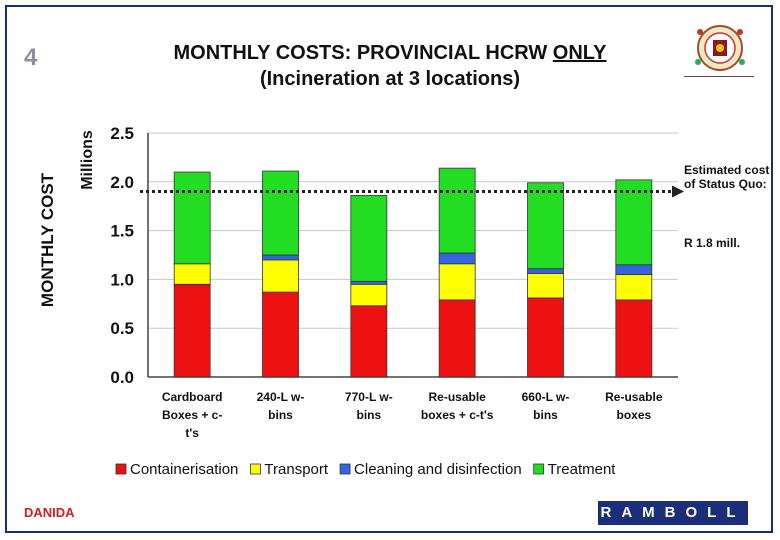  Describe the element at coordinates (122, 328) in the screenshot. I see `y-tick-label: 0.5` at that location.